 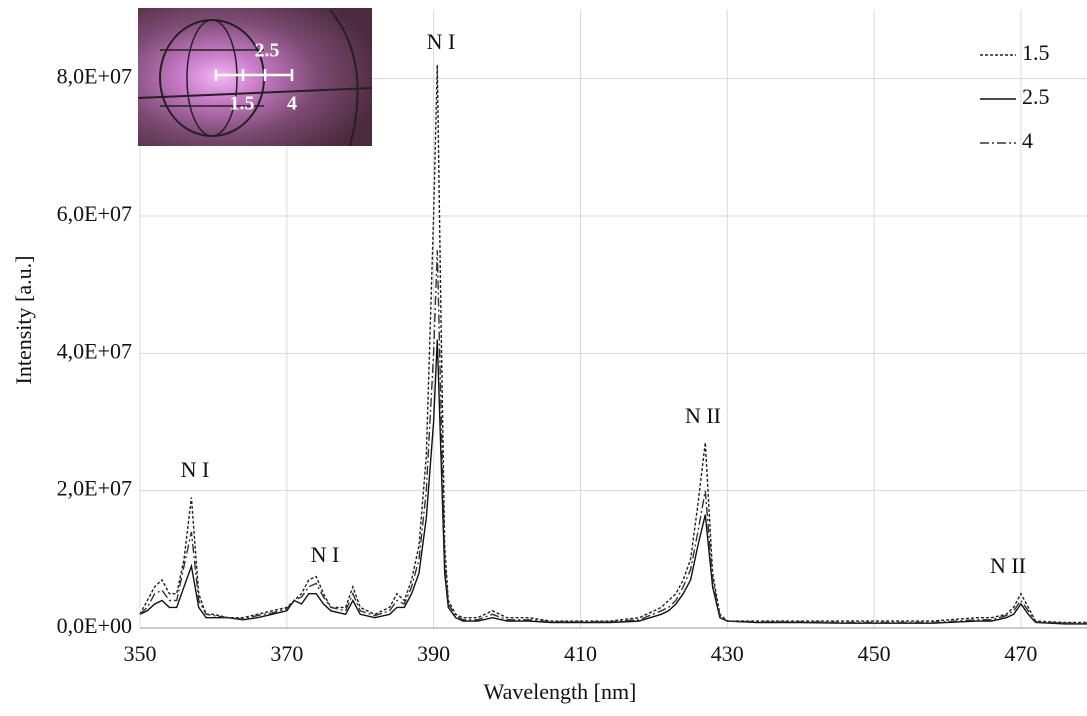 I want to click on legend-label: 2.5, so click(x=1036, y=96).